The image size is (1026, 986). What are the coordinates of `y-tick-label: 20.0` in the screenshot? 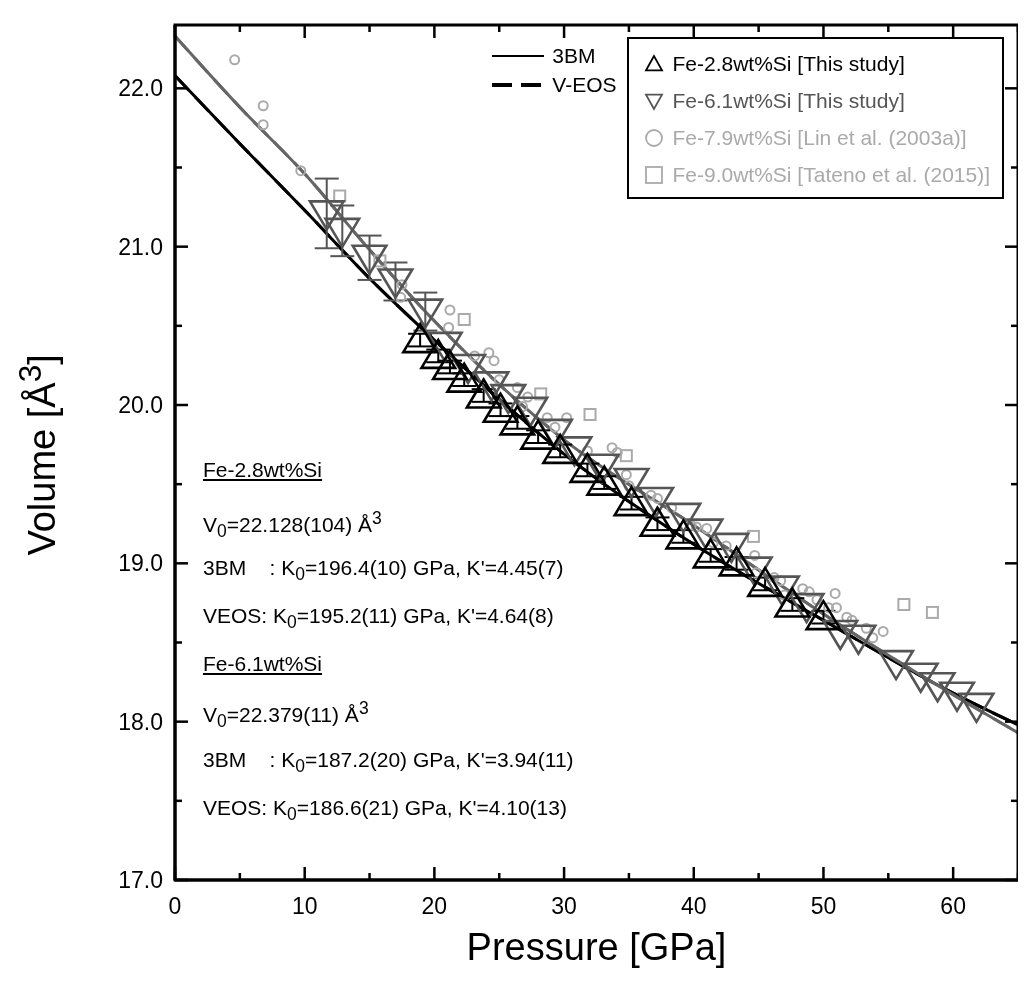 It's located at (140, 405).